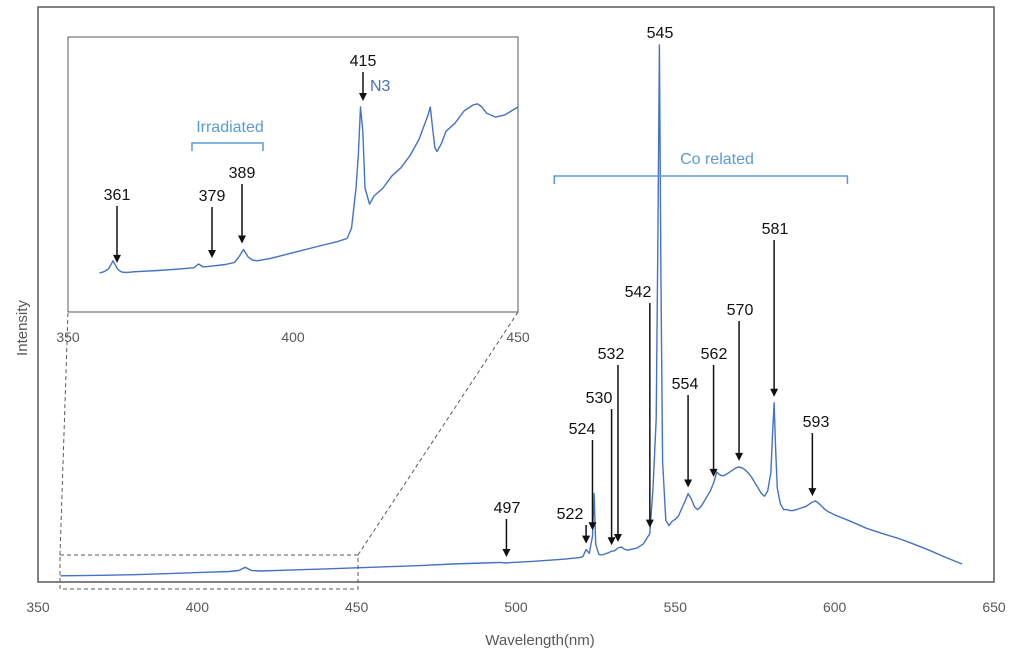  Describe the element at coordinates (740, 310) in the screenshot. I see `peak-label: 570` at that location.